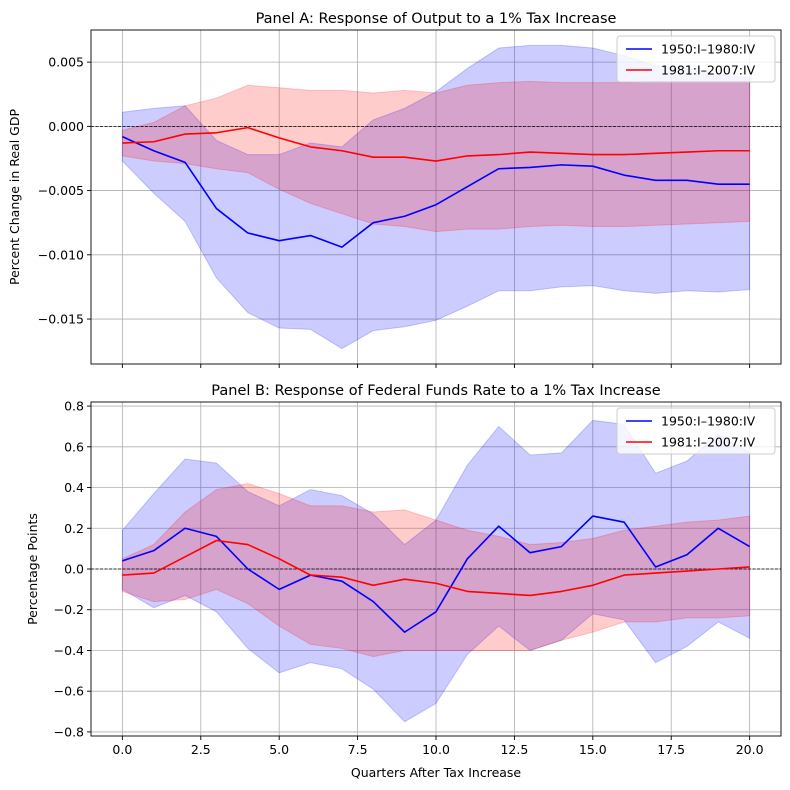 This screenshot has width=790, height=790. What do you see at coordinates (61, 190) in the screenshot?
I see `y-tick-label: −0.005` at bounding box center [61, 190].